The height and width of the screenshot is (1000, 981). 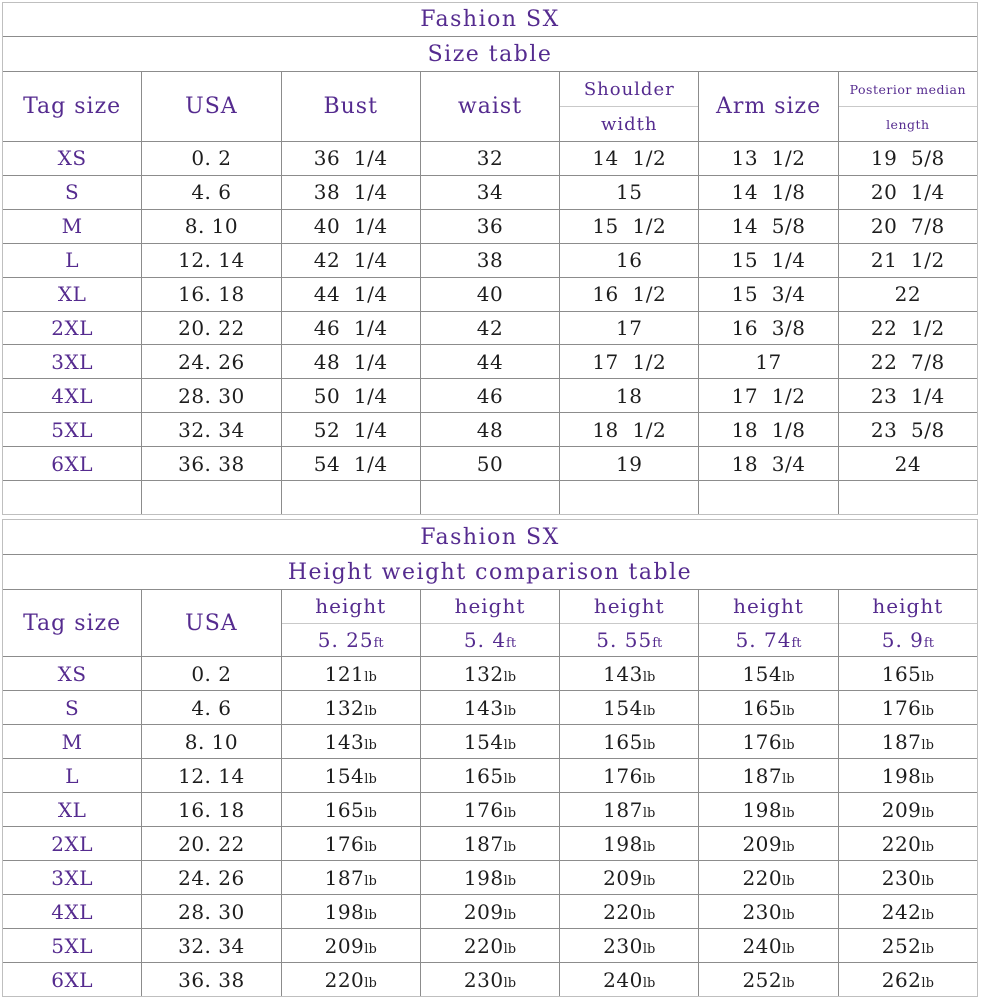 I want to click on data-cell: 209lb, so click(x=907, y=809).